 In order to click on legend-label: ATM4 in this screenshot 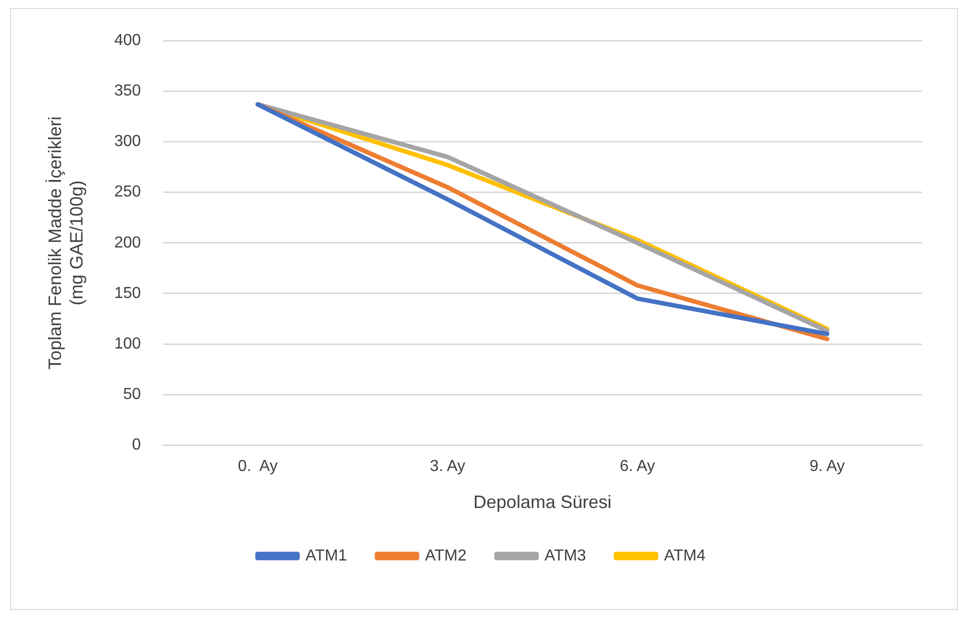, I will do `click(685, 555)`.